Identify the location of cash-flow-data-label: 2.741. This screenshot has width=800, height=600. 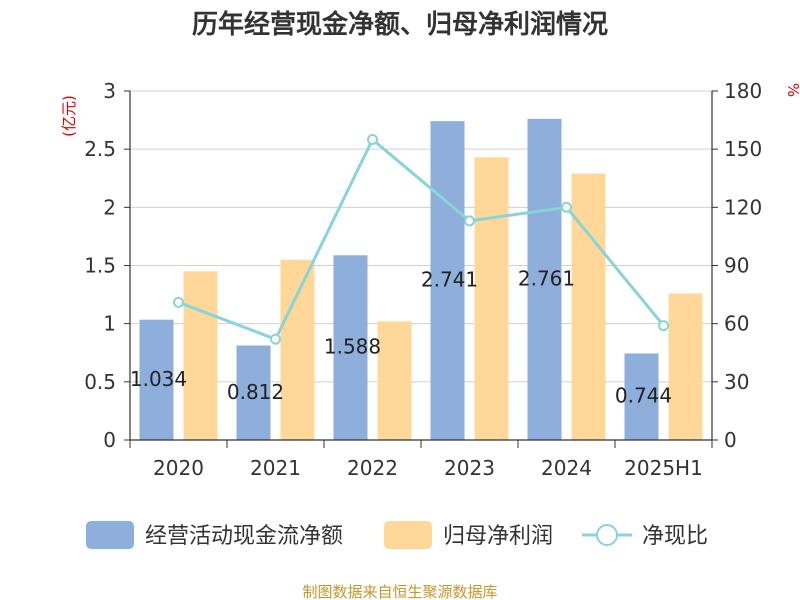
(449, 280).